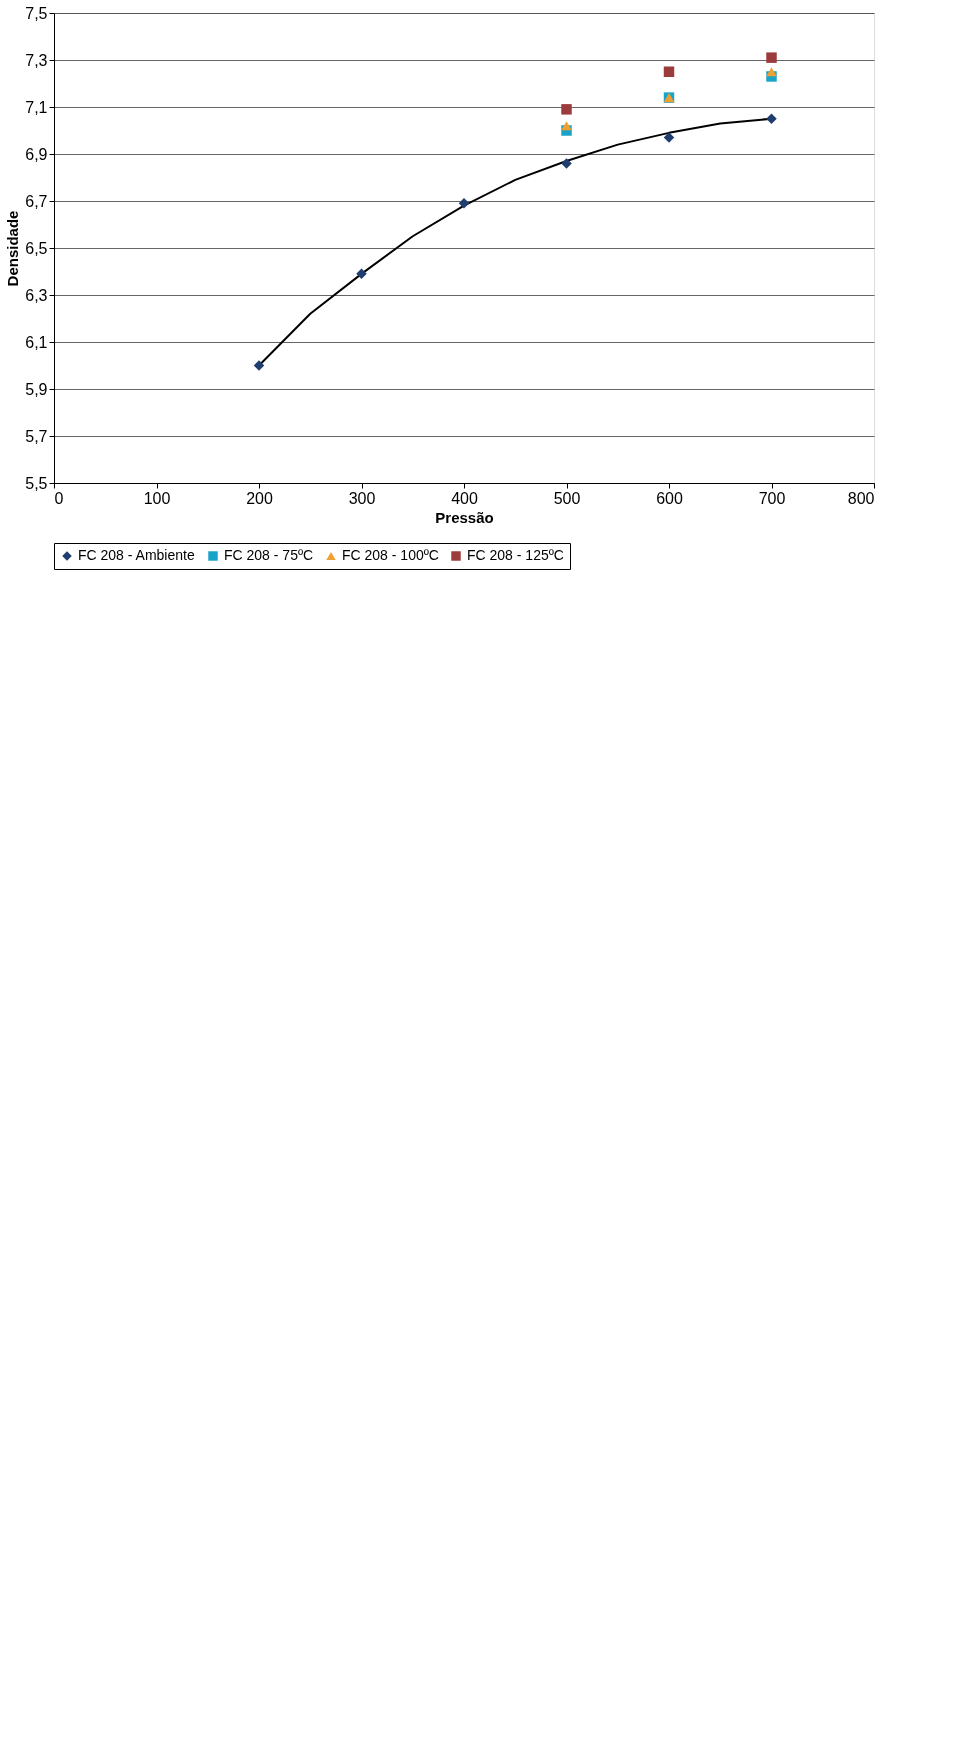  What do you see at coordinates (669, 498) in the screenshot?
I see `x-tick-label: 600` at bounding box center [669, 498].